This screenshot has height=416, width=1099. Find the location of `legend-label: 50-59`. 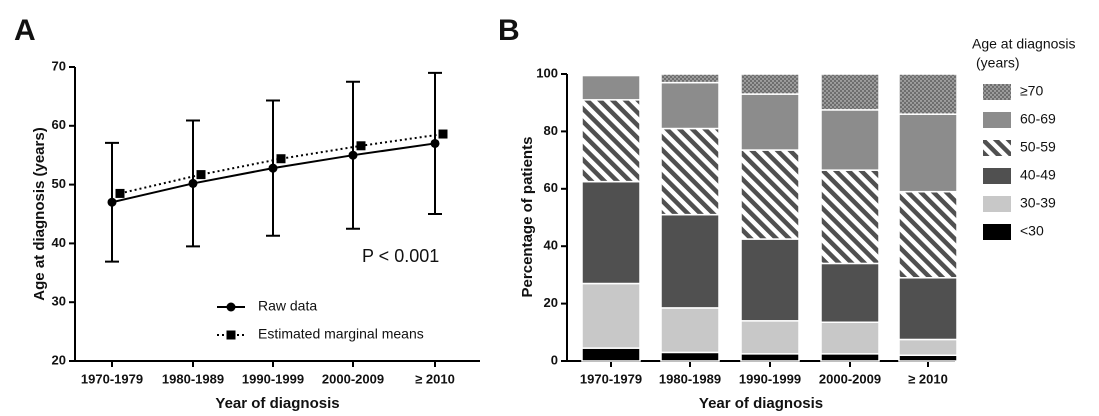

legend-label: 50-59 is located at coordinates (1038, 147).